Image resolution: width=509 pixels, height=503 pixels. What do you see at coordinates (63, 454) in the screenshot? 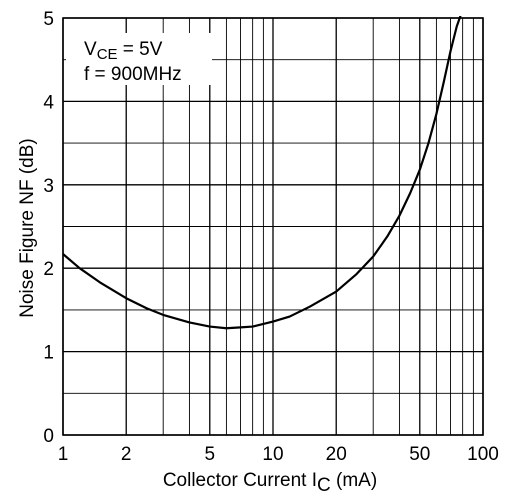
I see `x-tick-label: 1` at bounding box center [63, 454].